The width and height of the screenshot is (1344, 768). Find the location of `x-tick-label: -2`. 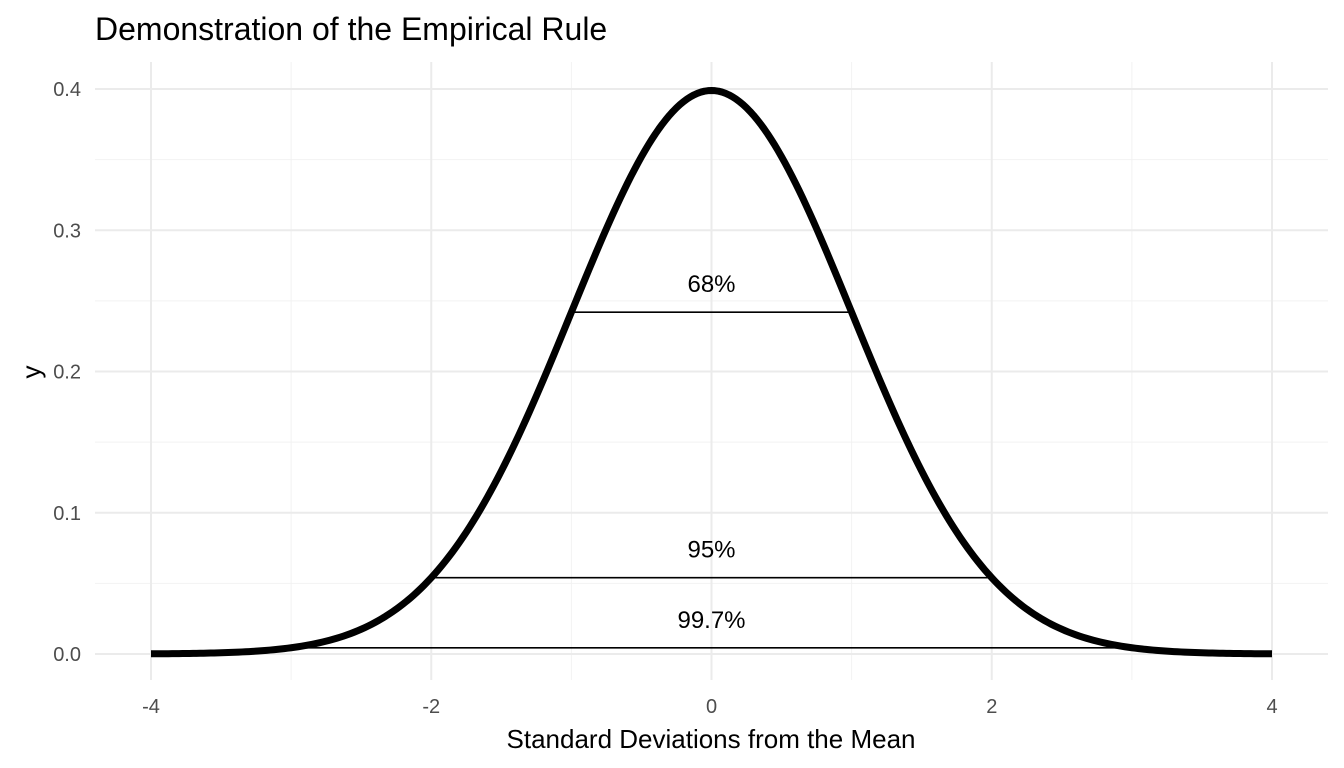

x-tick-label: -2 is located at coordinates (431, 707).